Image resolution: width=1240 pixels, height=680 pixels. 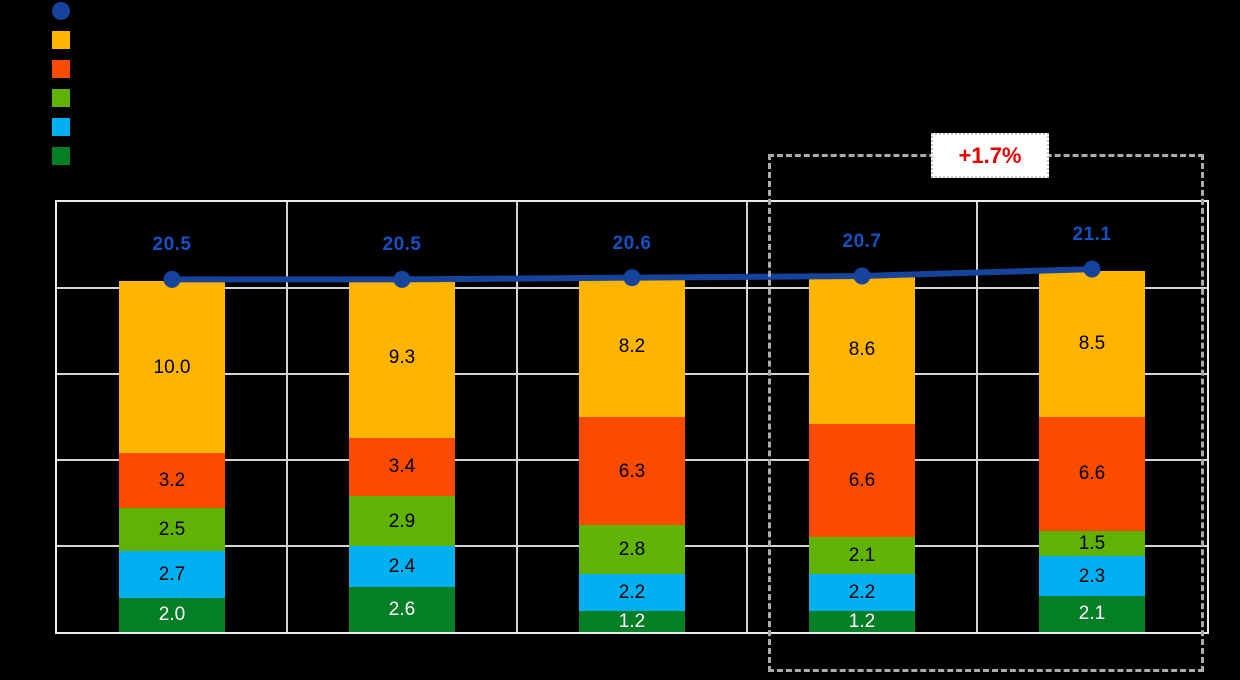 I want to click on bar-2-segment-cyan: 2.4, so click(x=402, y=567).